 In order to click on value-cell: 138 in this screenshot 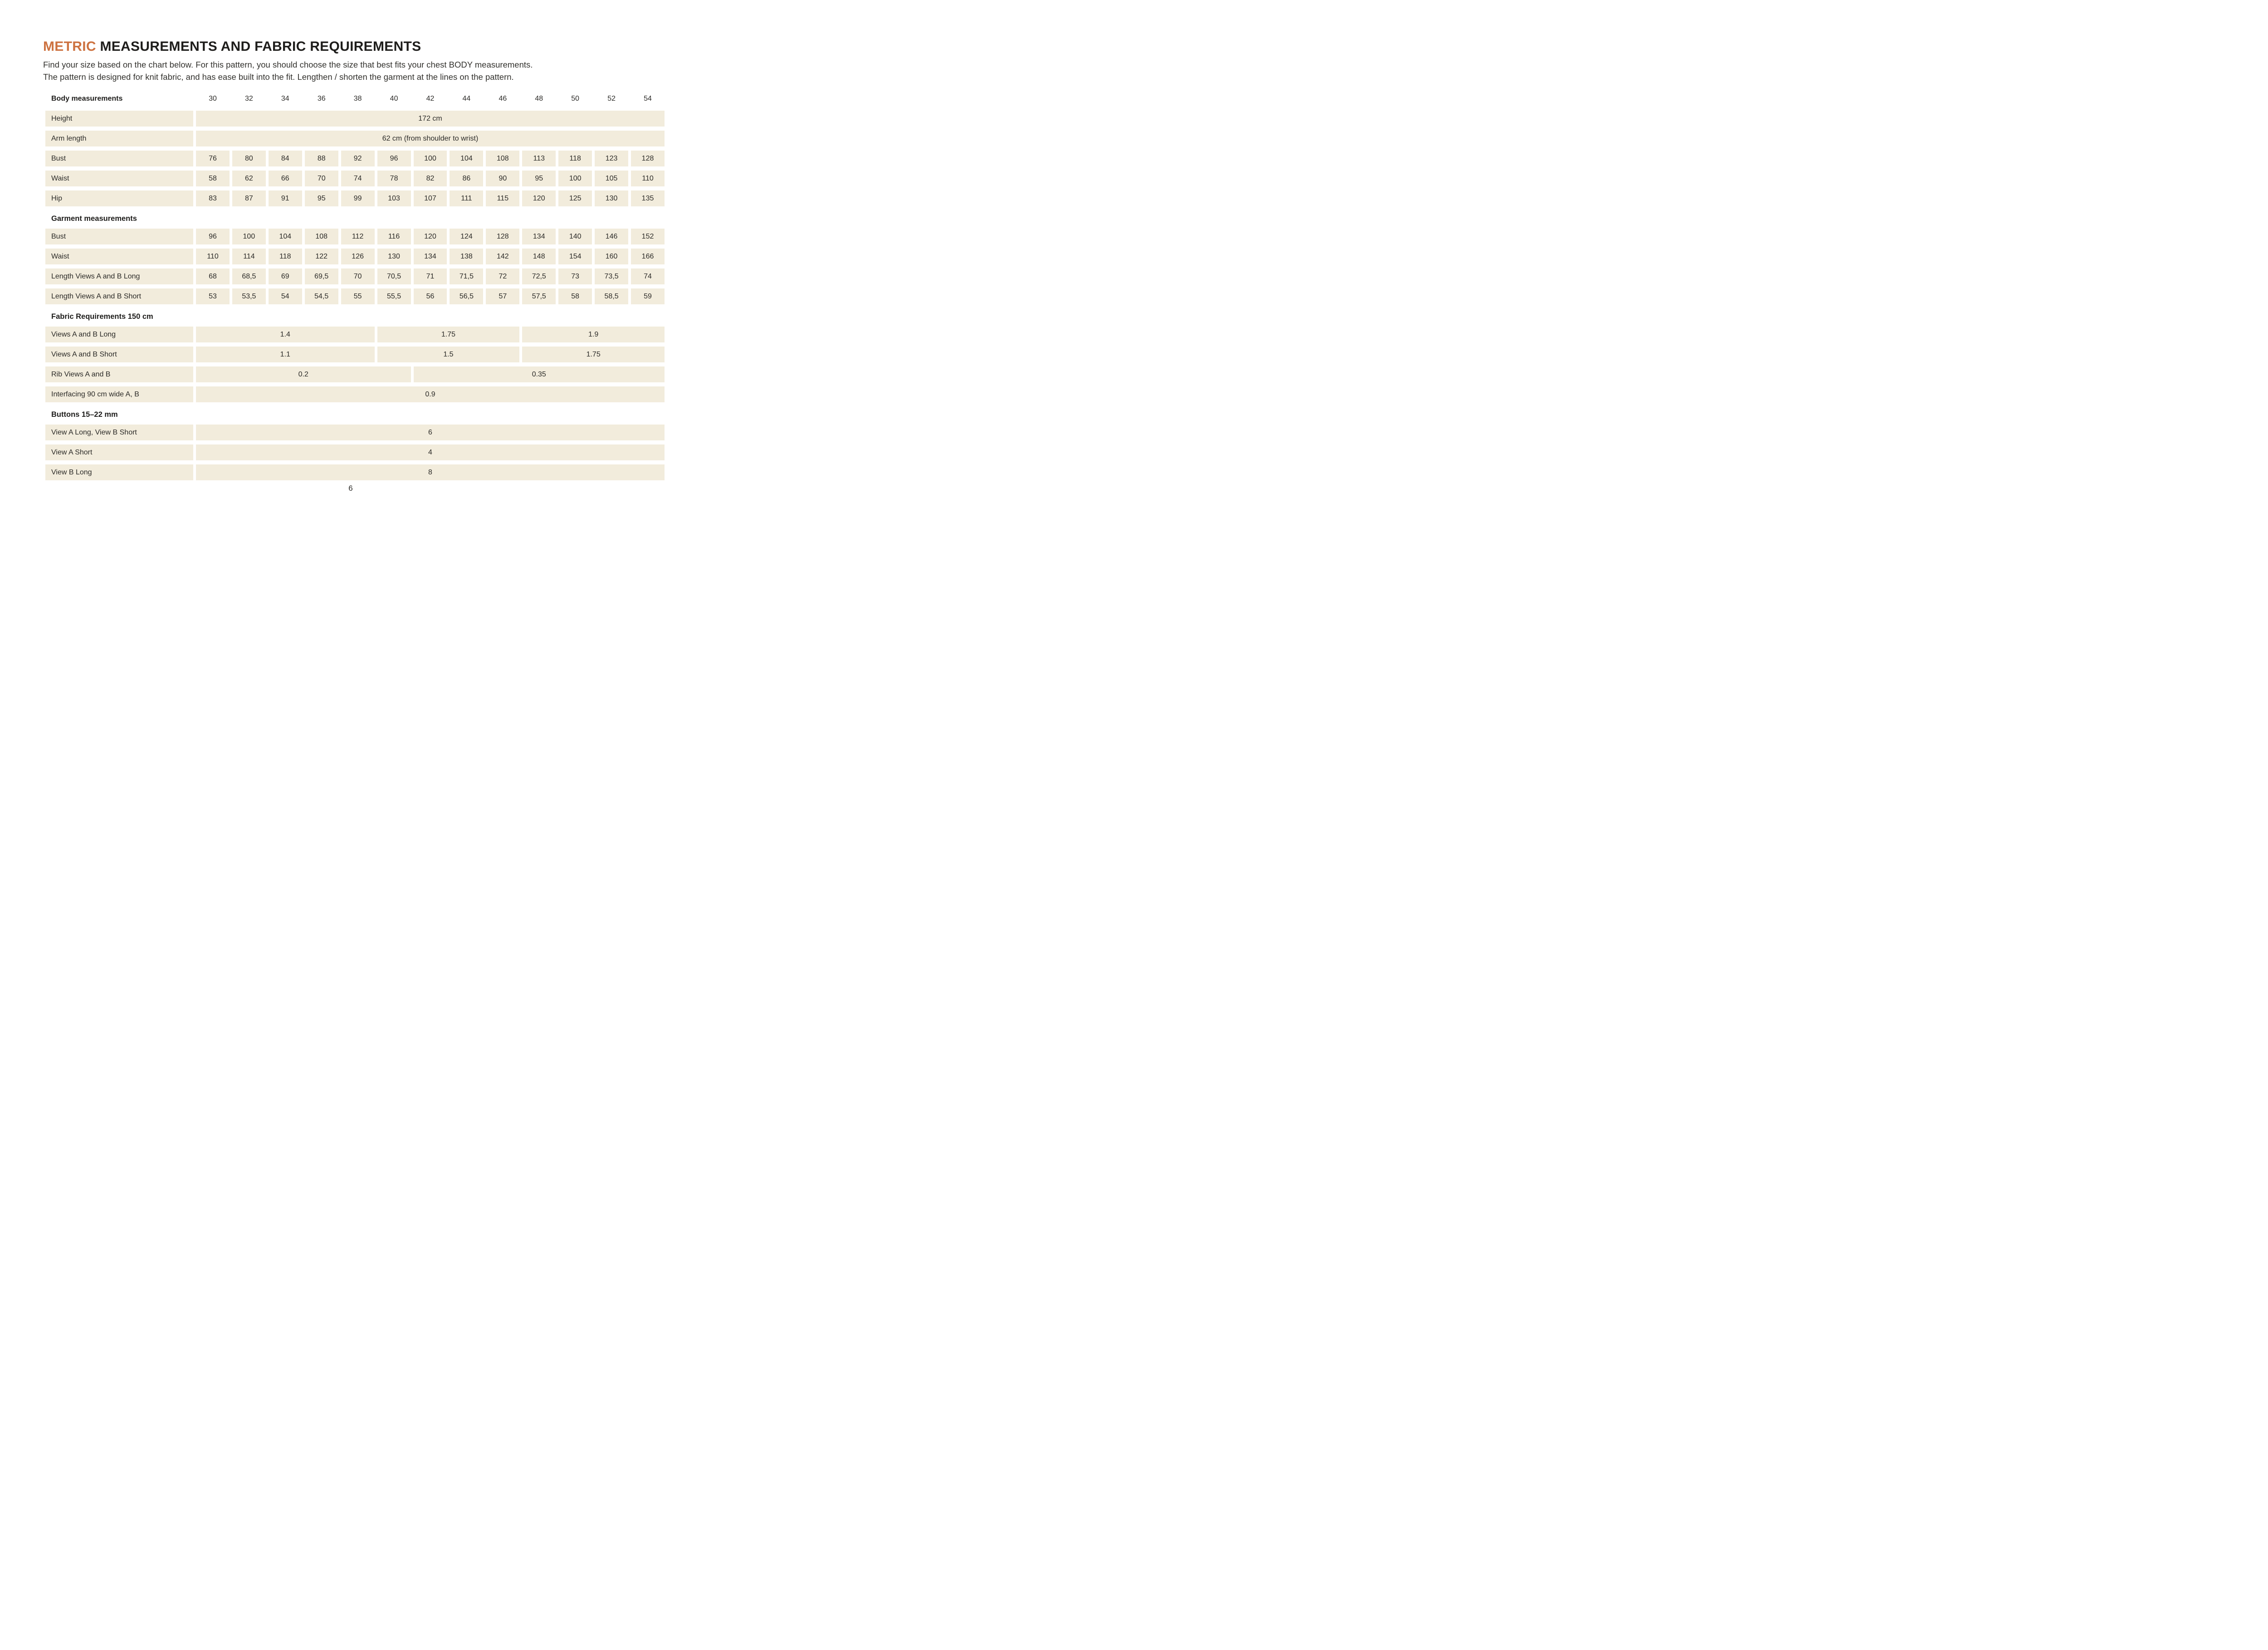, I will do `click(467, 257)`.